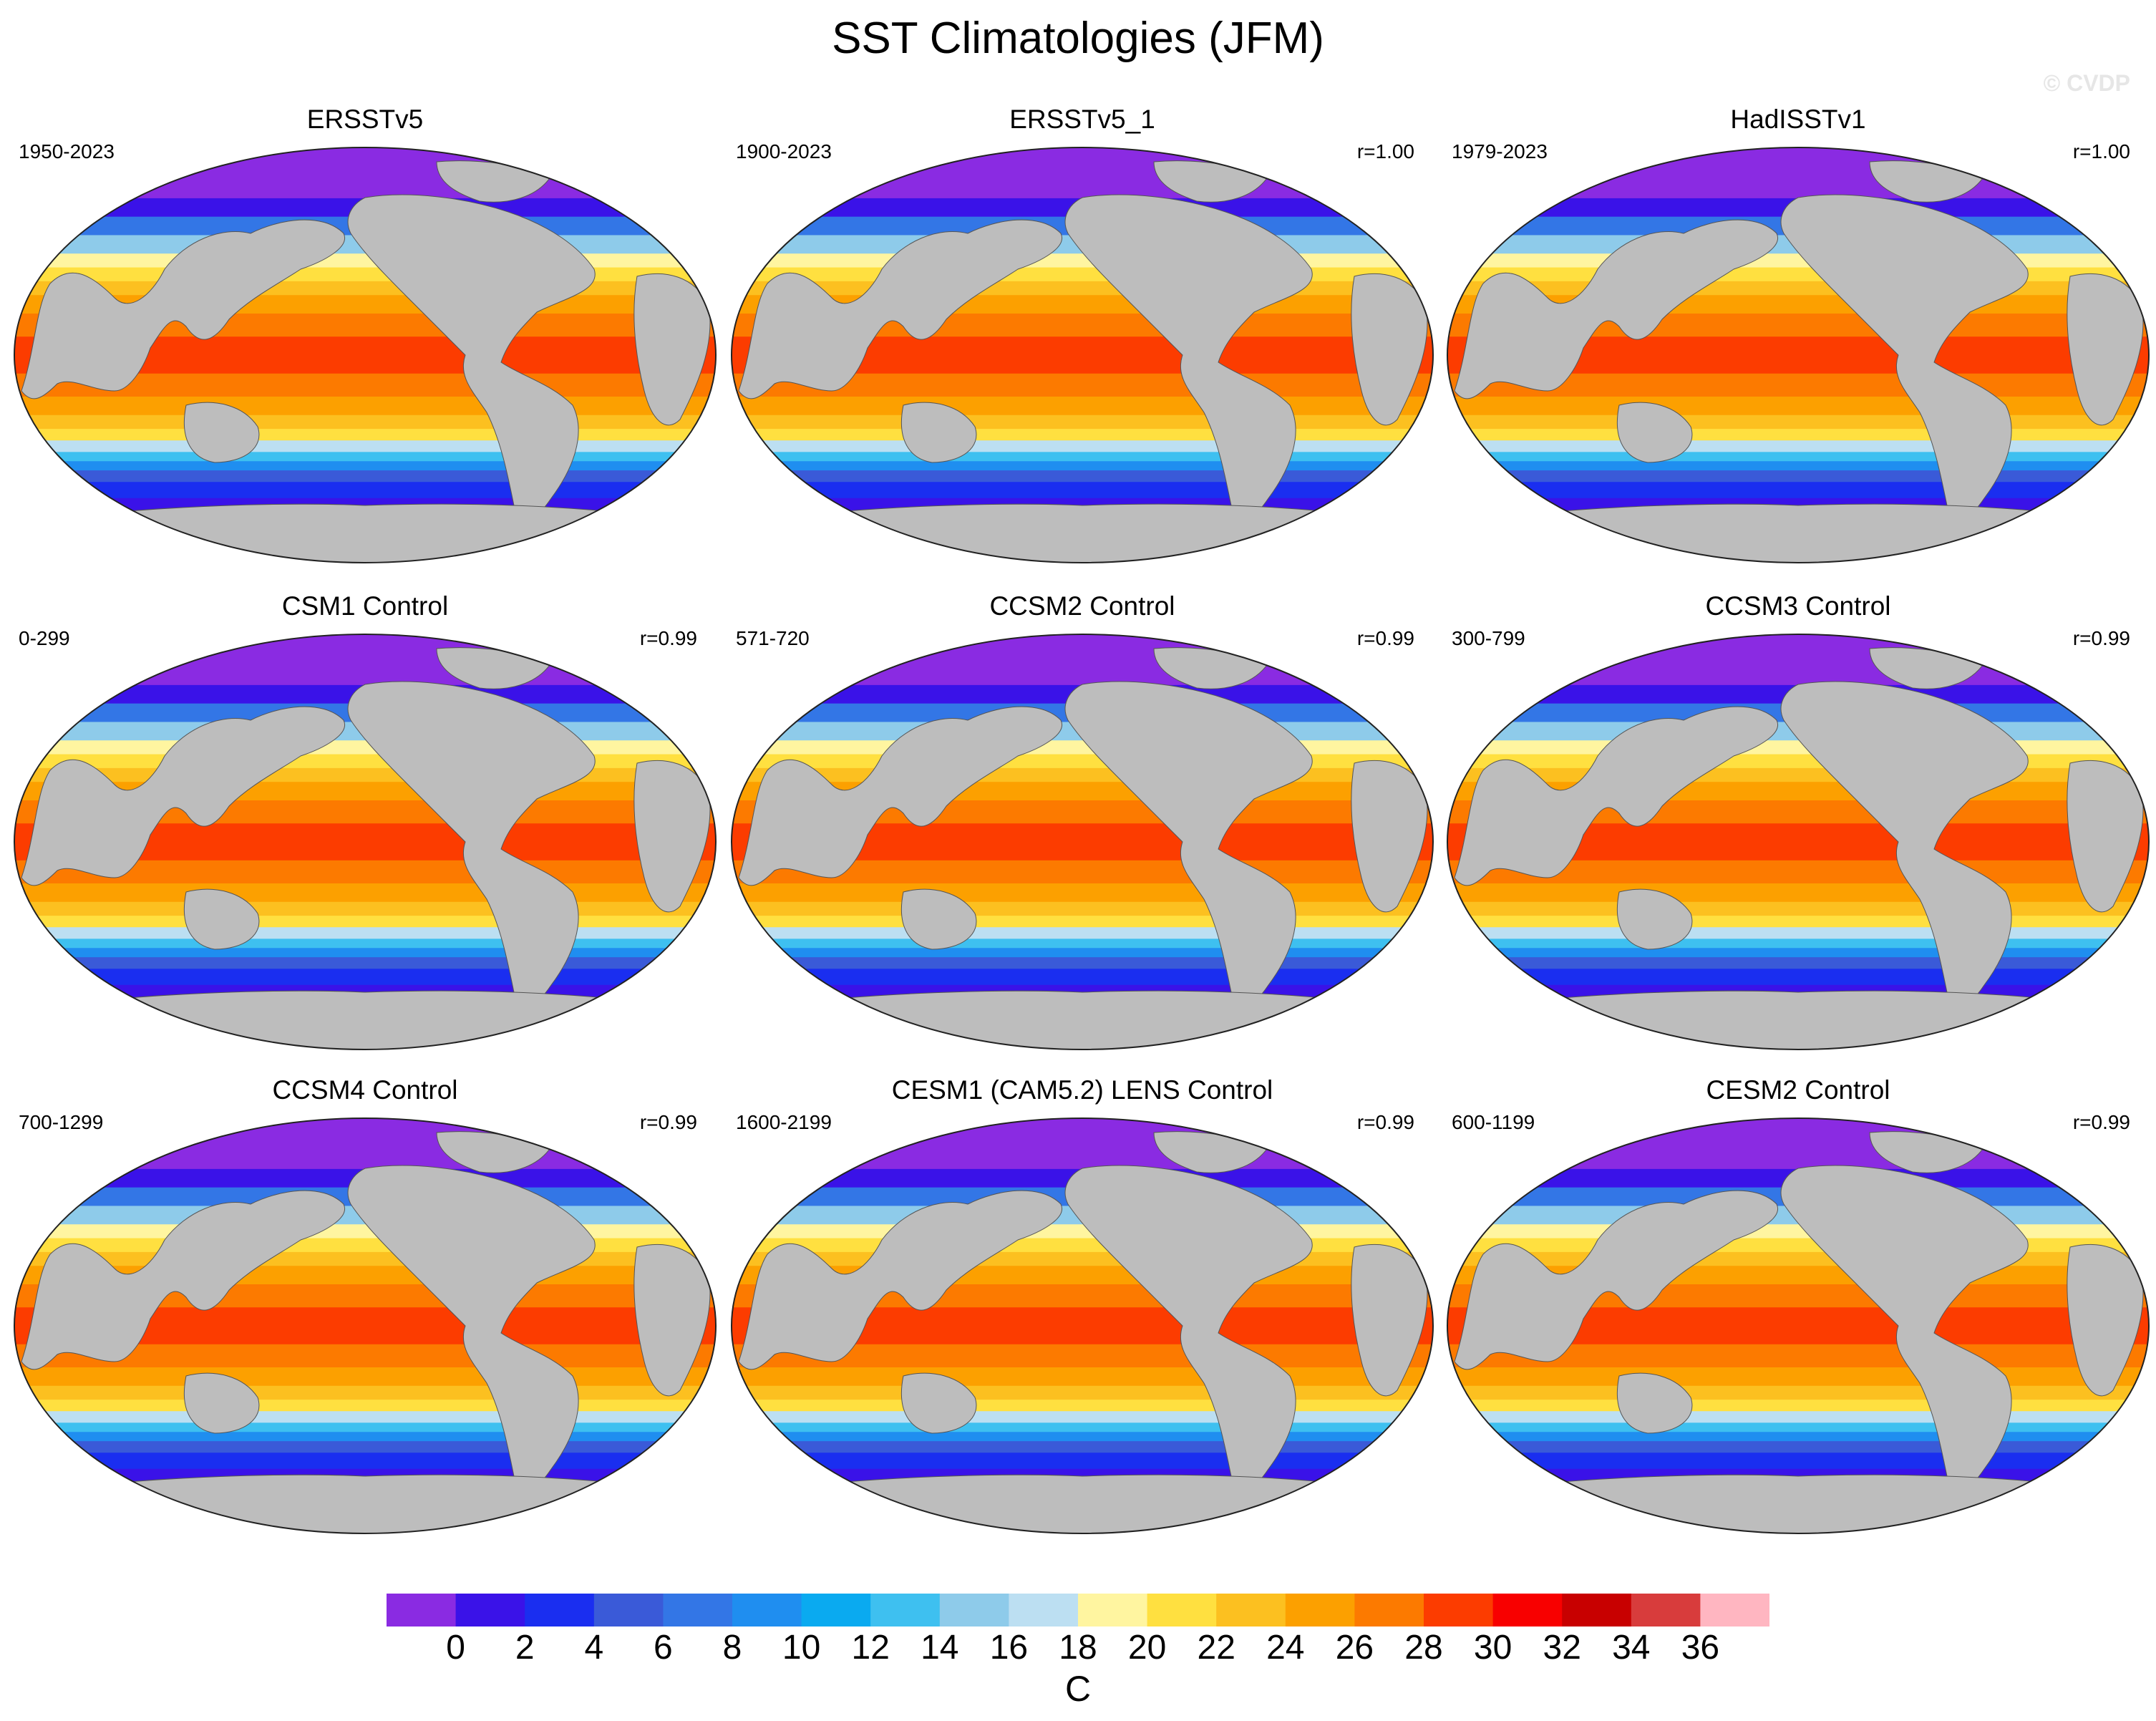 The width and height of the screenshot is (2156, 1721). What do you see at coordinates (773, 638) in the screenshot?
I see `panel-years: 571-720` at bounding box center [773, 638].